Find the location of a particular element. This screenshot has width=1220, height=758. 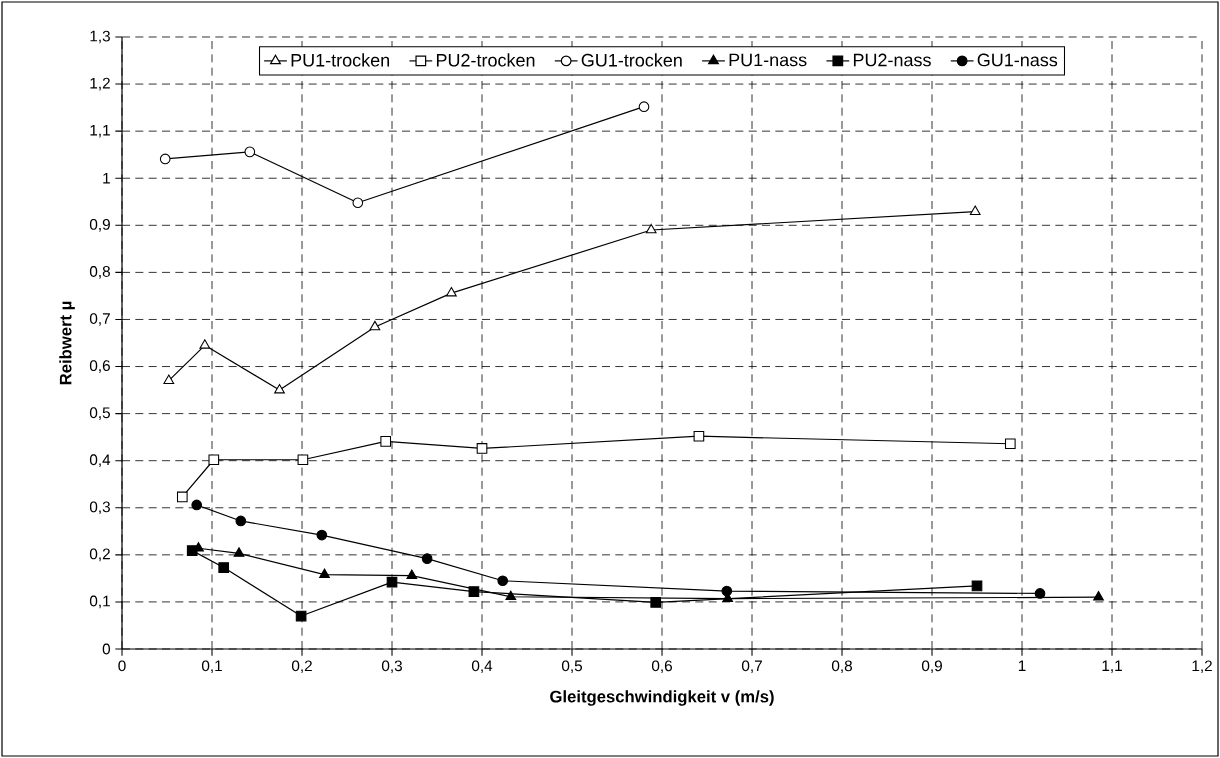

y-tick-label: 1,2 is located at coordinates (100, 84).